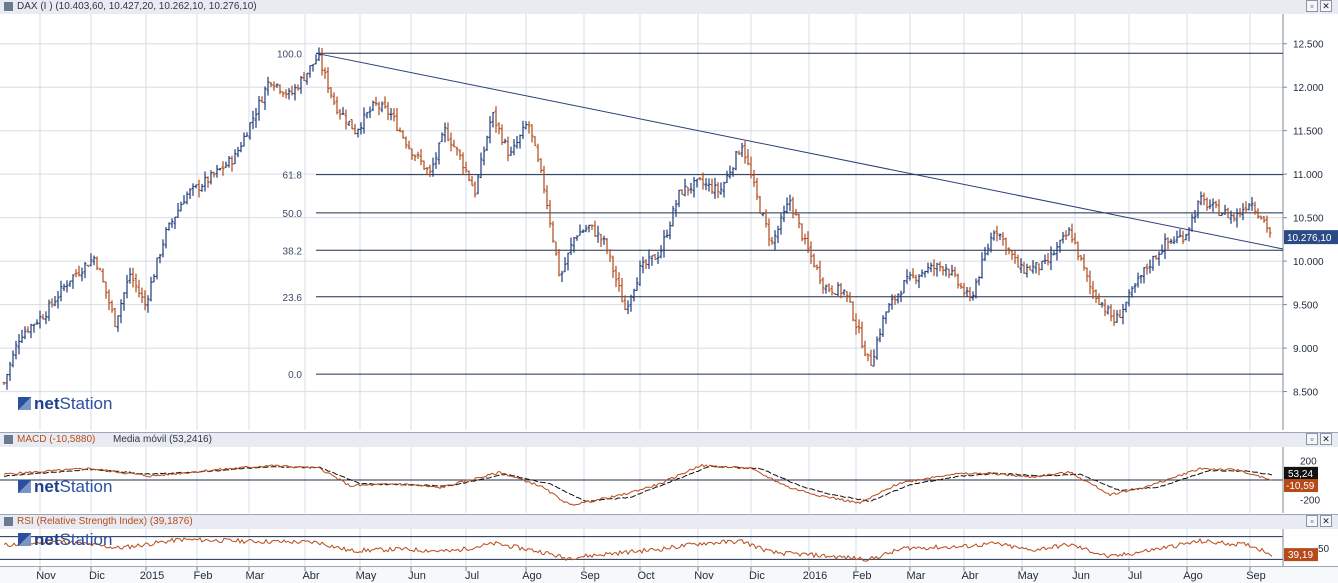 The image size is (1338, 583). Describe the element at coordinates (295, 375) in the screenshot. I see `fib-level-label: 0.0` at that location.